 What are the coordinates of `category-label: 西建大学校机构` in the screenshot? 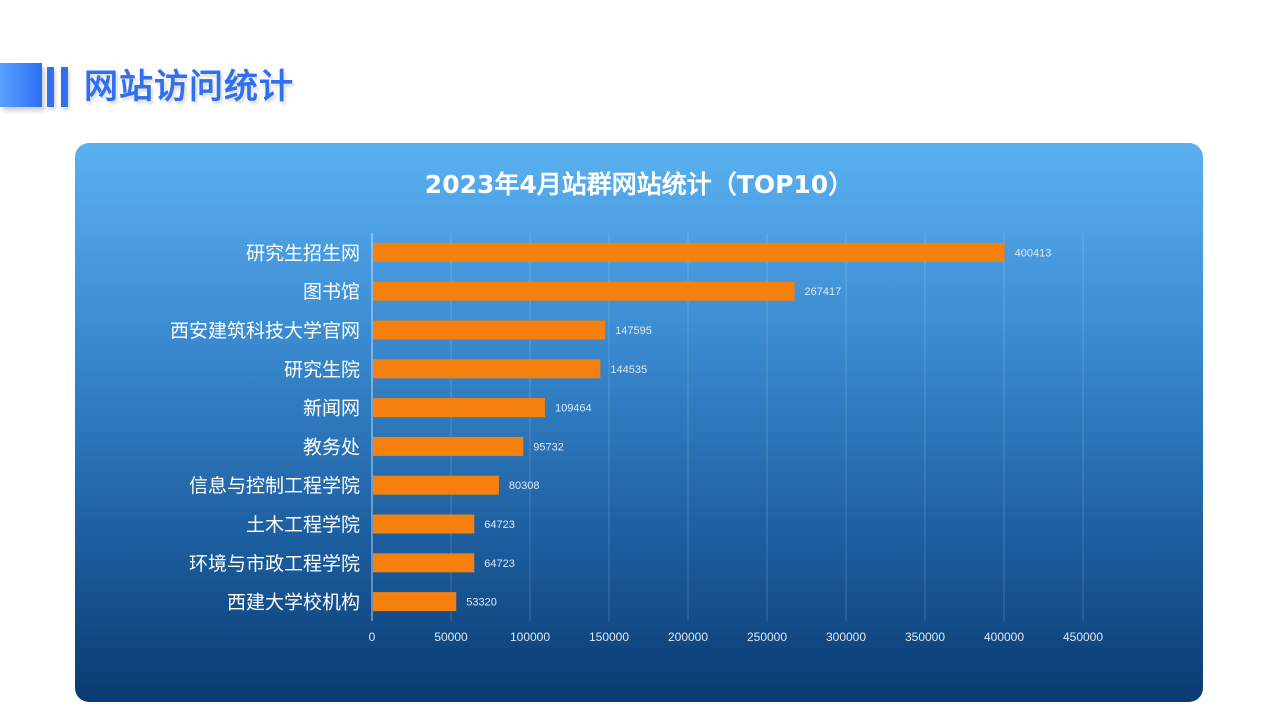 It's located at (293, 603).